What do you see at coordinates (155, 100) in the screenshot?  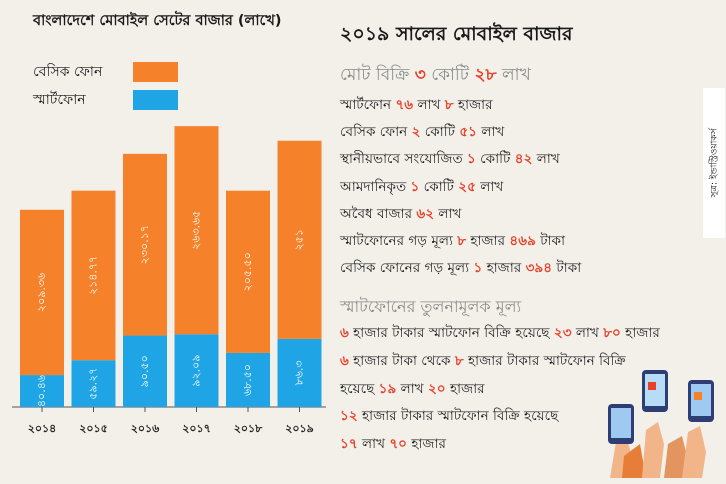 I see `legend-swatch-smart` at bounding box center [155, 100].